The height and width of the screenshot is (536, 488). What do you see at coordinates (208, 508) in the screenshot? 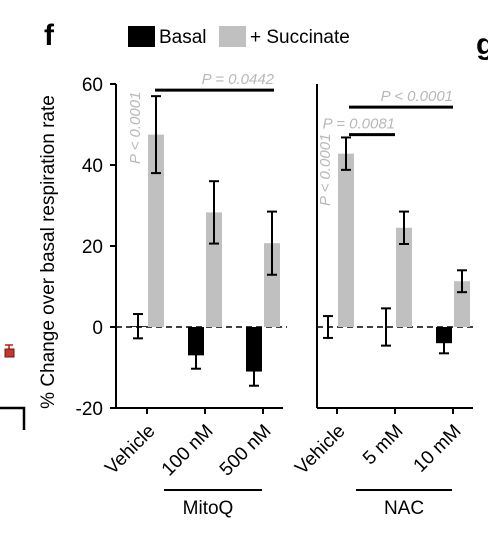
I see `group-label-mitoq: MitoQ` at bounding box center [208, 508].